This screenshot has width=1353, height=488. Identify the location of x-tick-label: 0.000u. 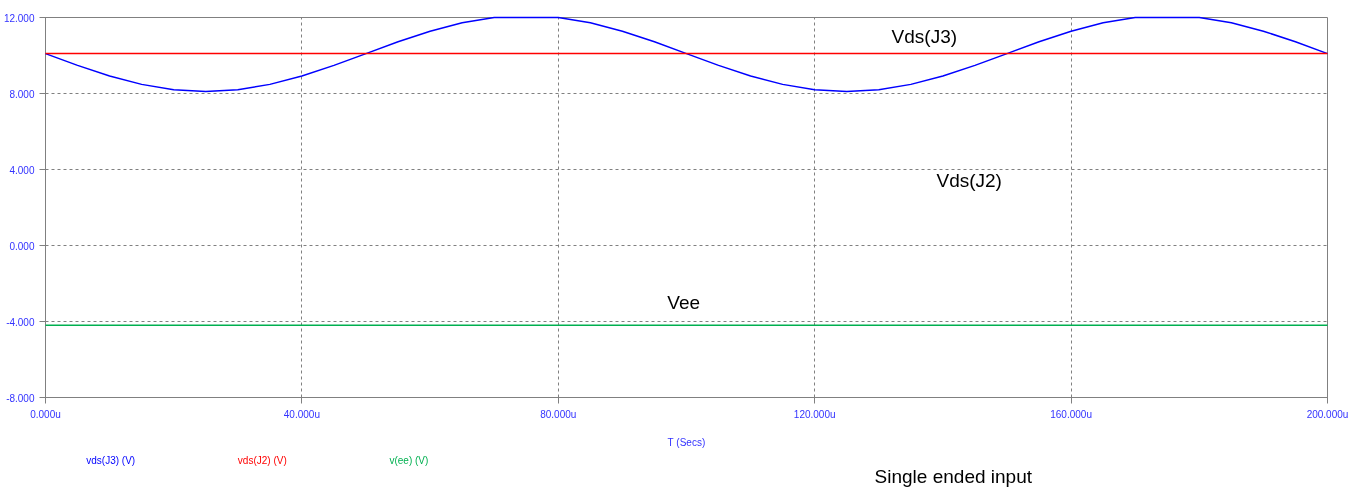
(45, 414).